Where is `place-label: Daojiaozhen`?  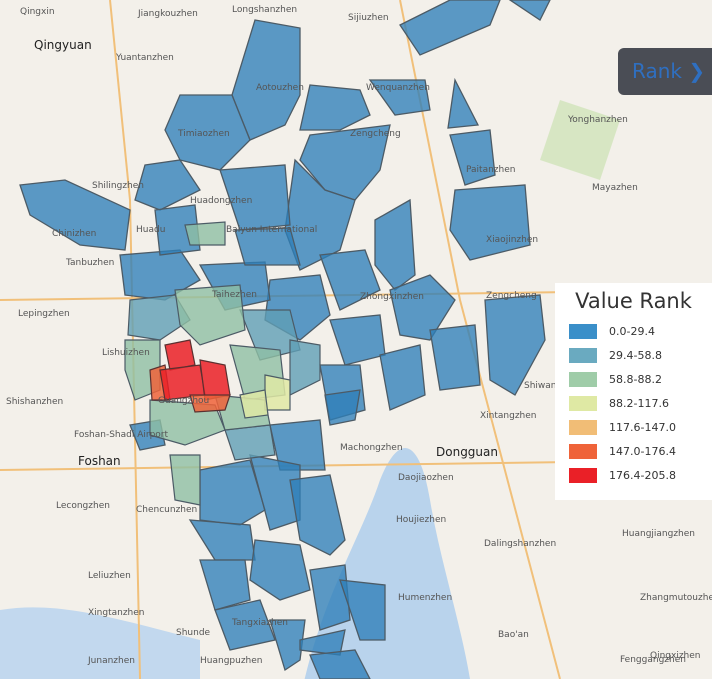 place-label: Daojiaozhen is located at coordinates (426, 478).